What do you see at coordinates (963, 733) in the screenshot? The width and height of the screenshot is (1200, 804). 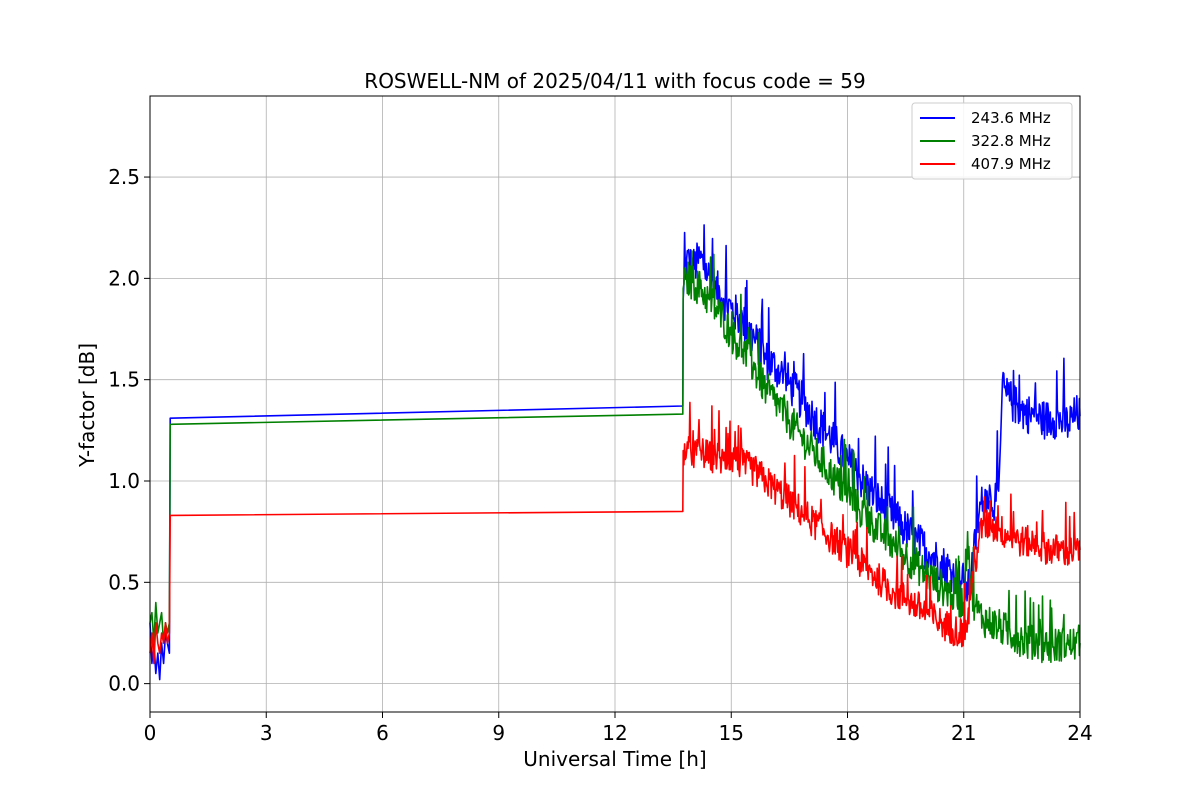 I see `x-tick-label: 21` at bounding box center [963, 733].